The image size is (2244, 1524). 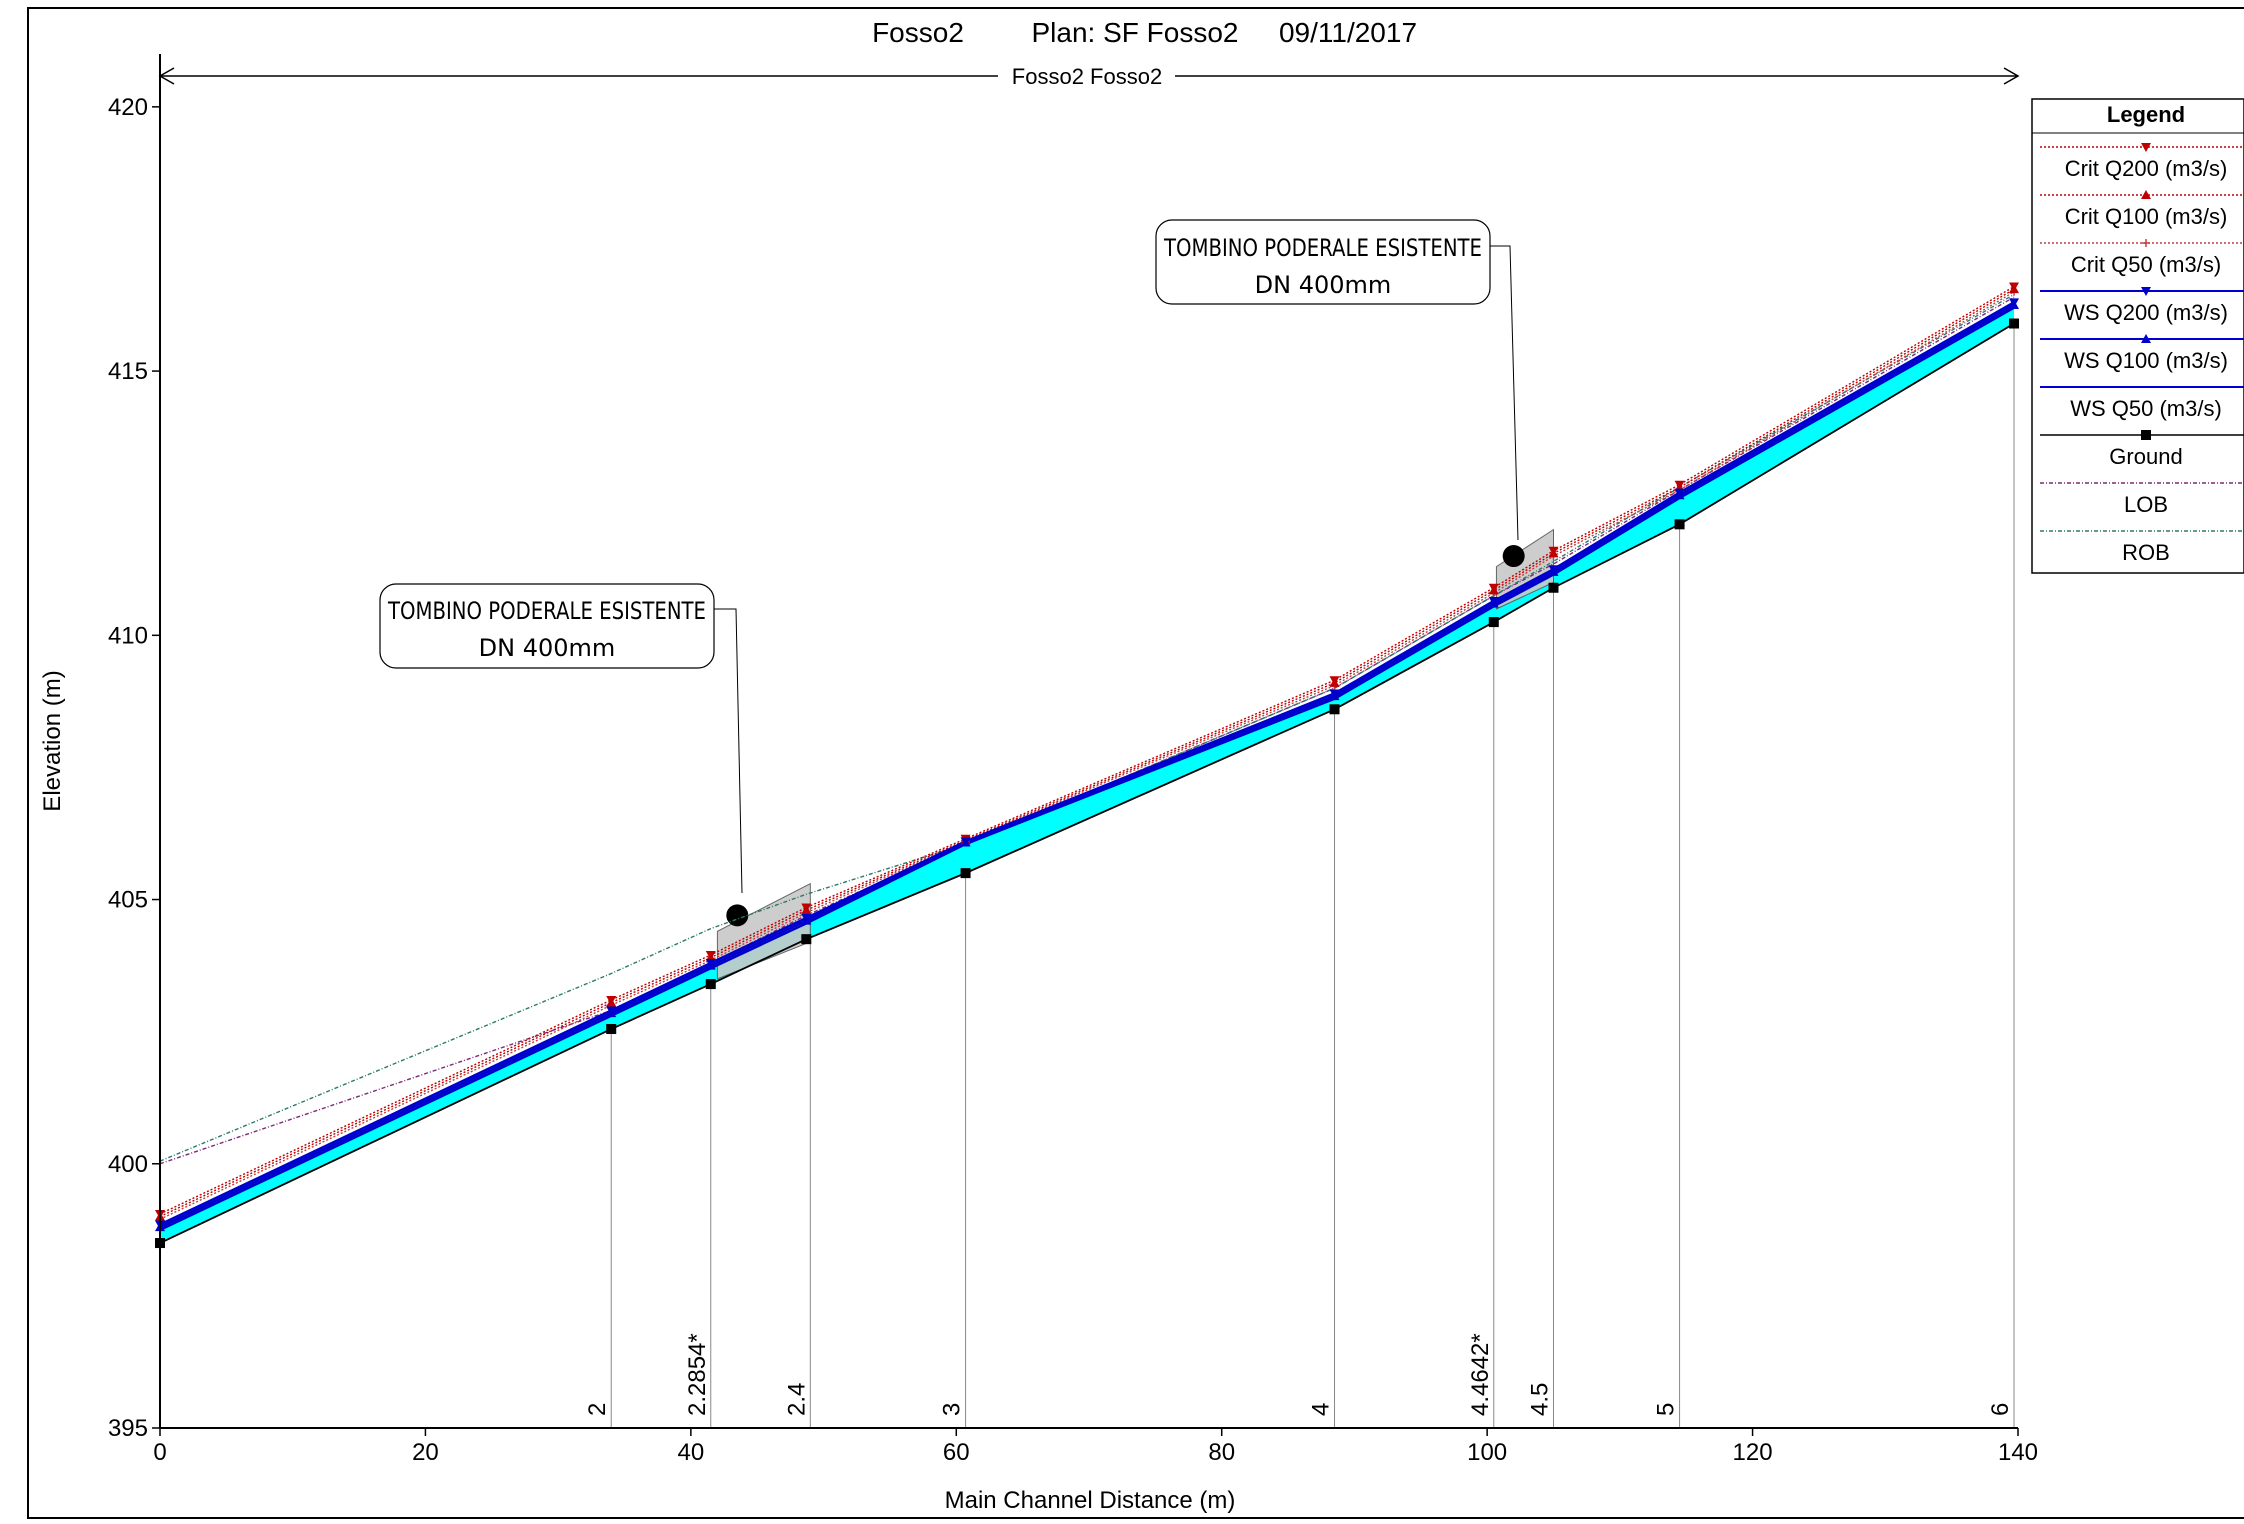 I want to click on station-label-9: 6, so click(x=2000, y=1409).